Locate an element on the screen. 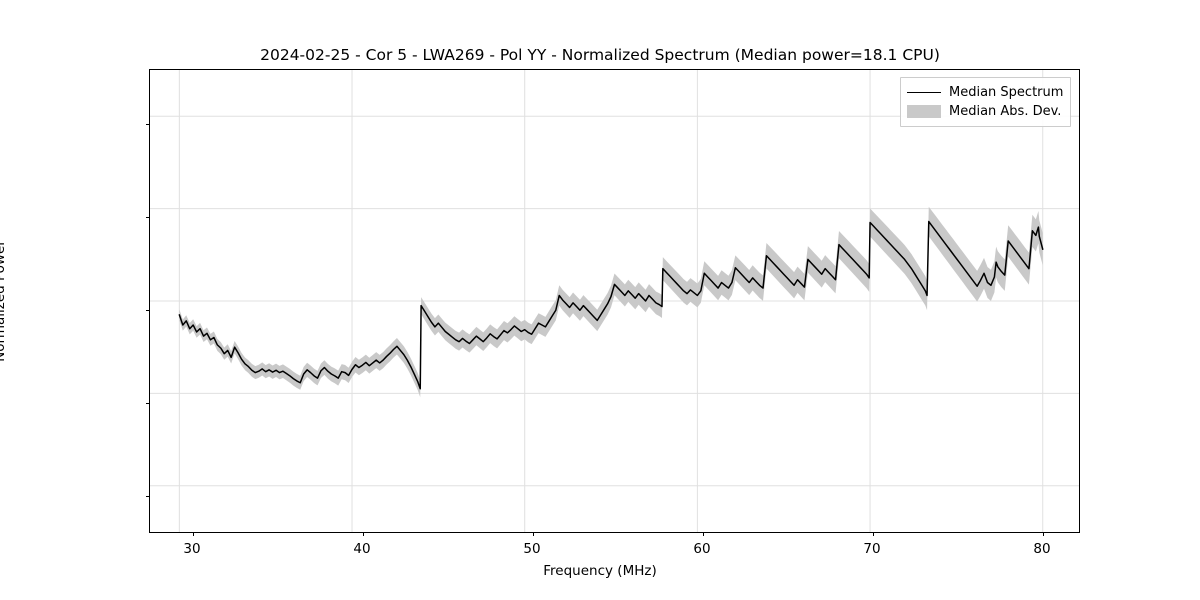  x-axis-label: Frequency (MHz) is located at coordinates (600, 571).